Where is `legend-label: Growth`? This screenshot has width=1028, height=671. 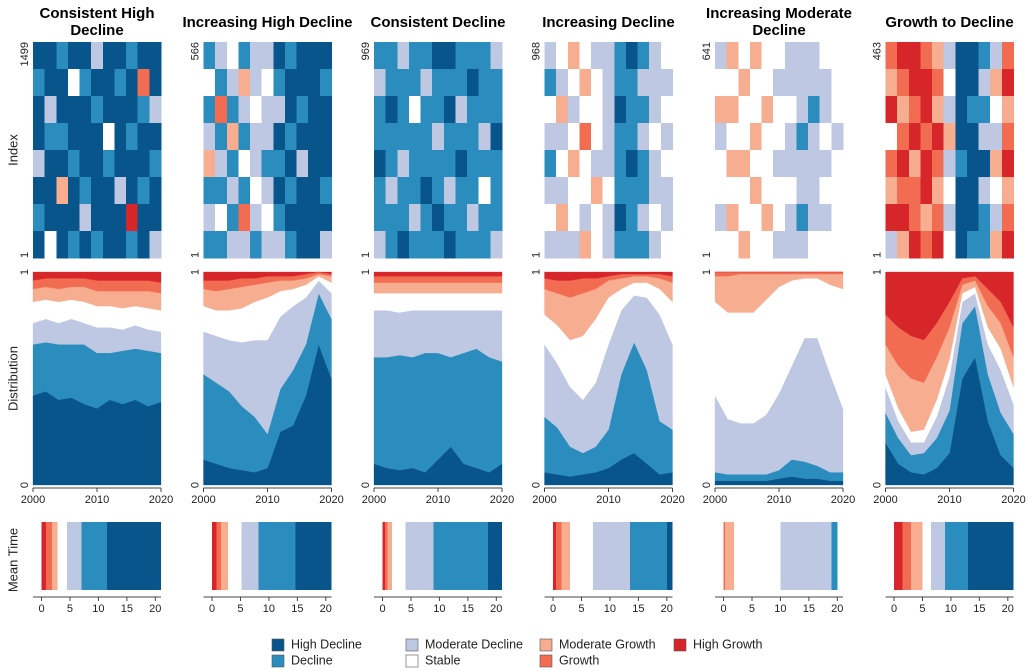 legend-label: Growth is located at coordinates (579, 660).